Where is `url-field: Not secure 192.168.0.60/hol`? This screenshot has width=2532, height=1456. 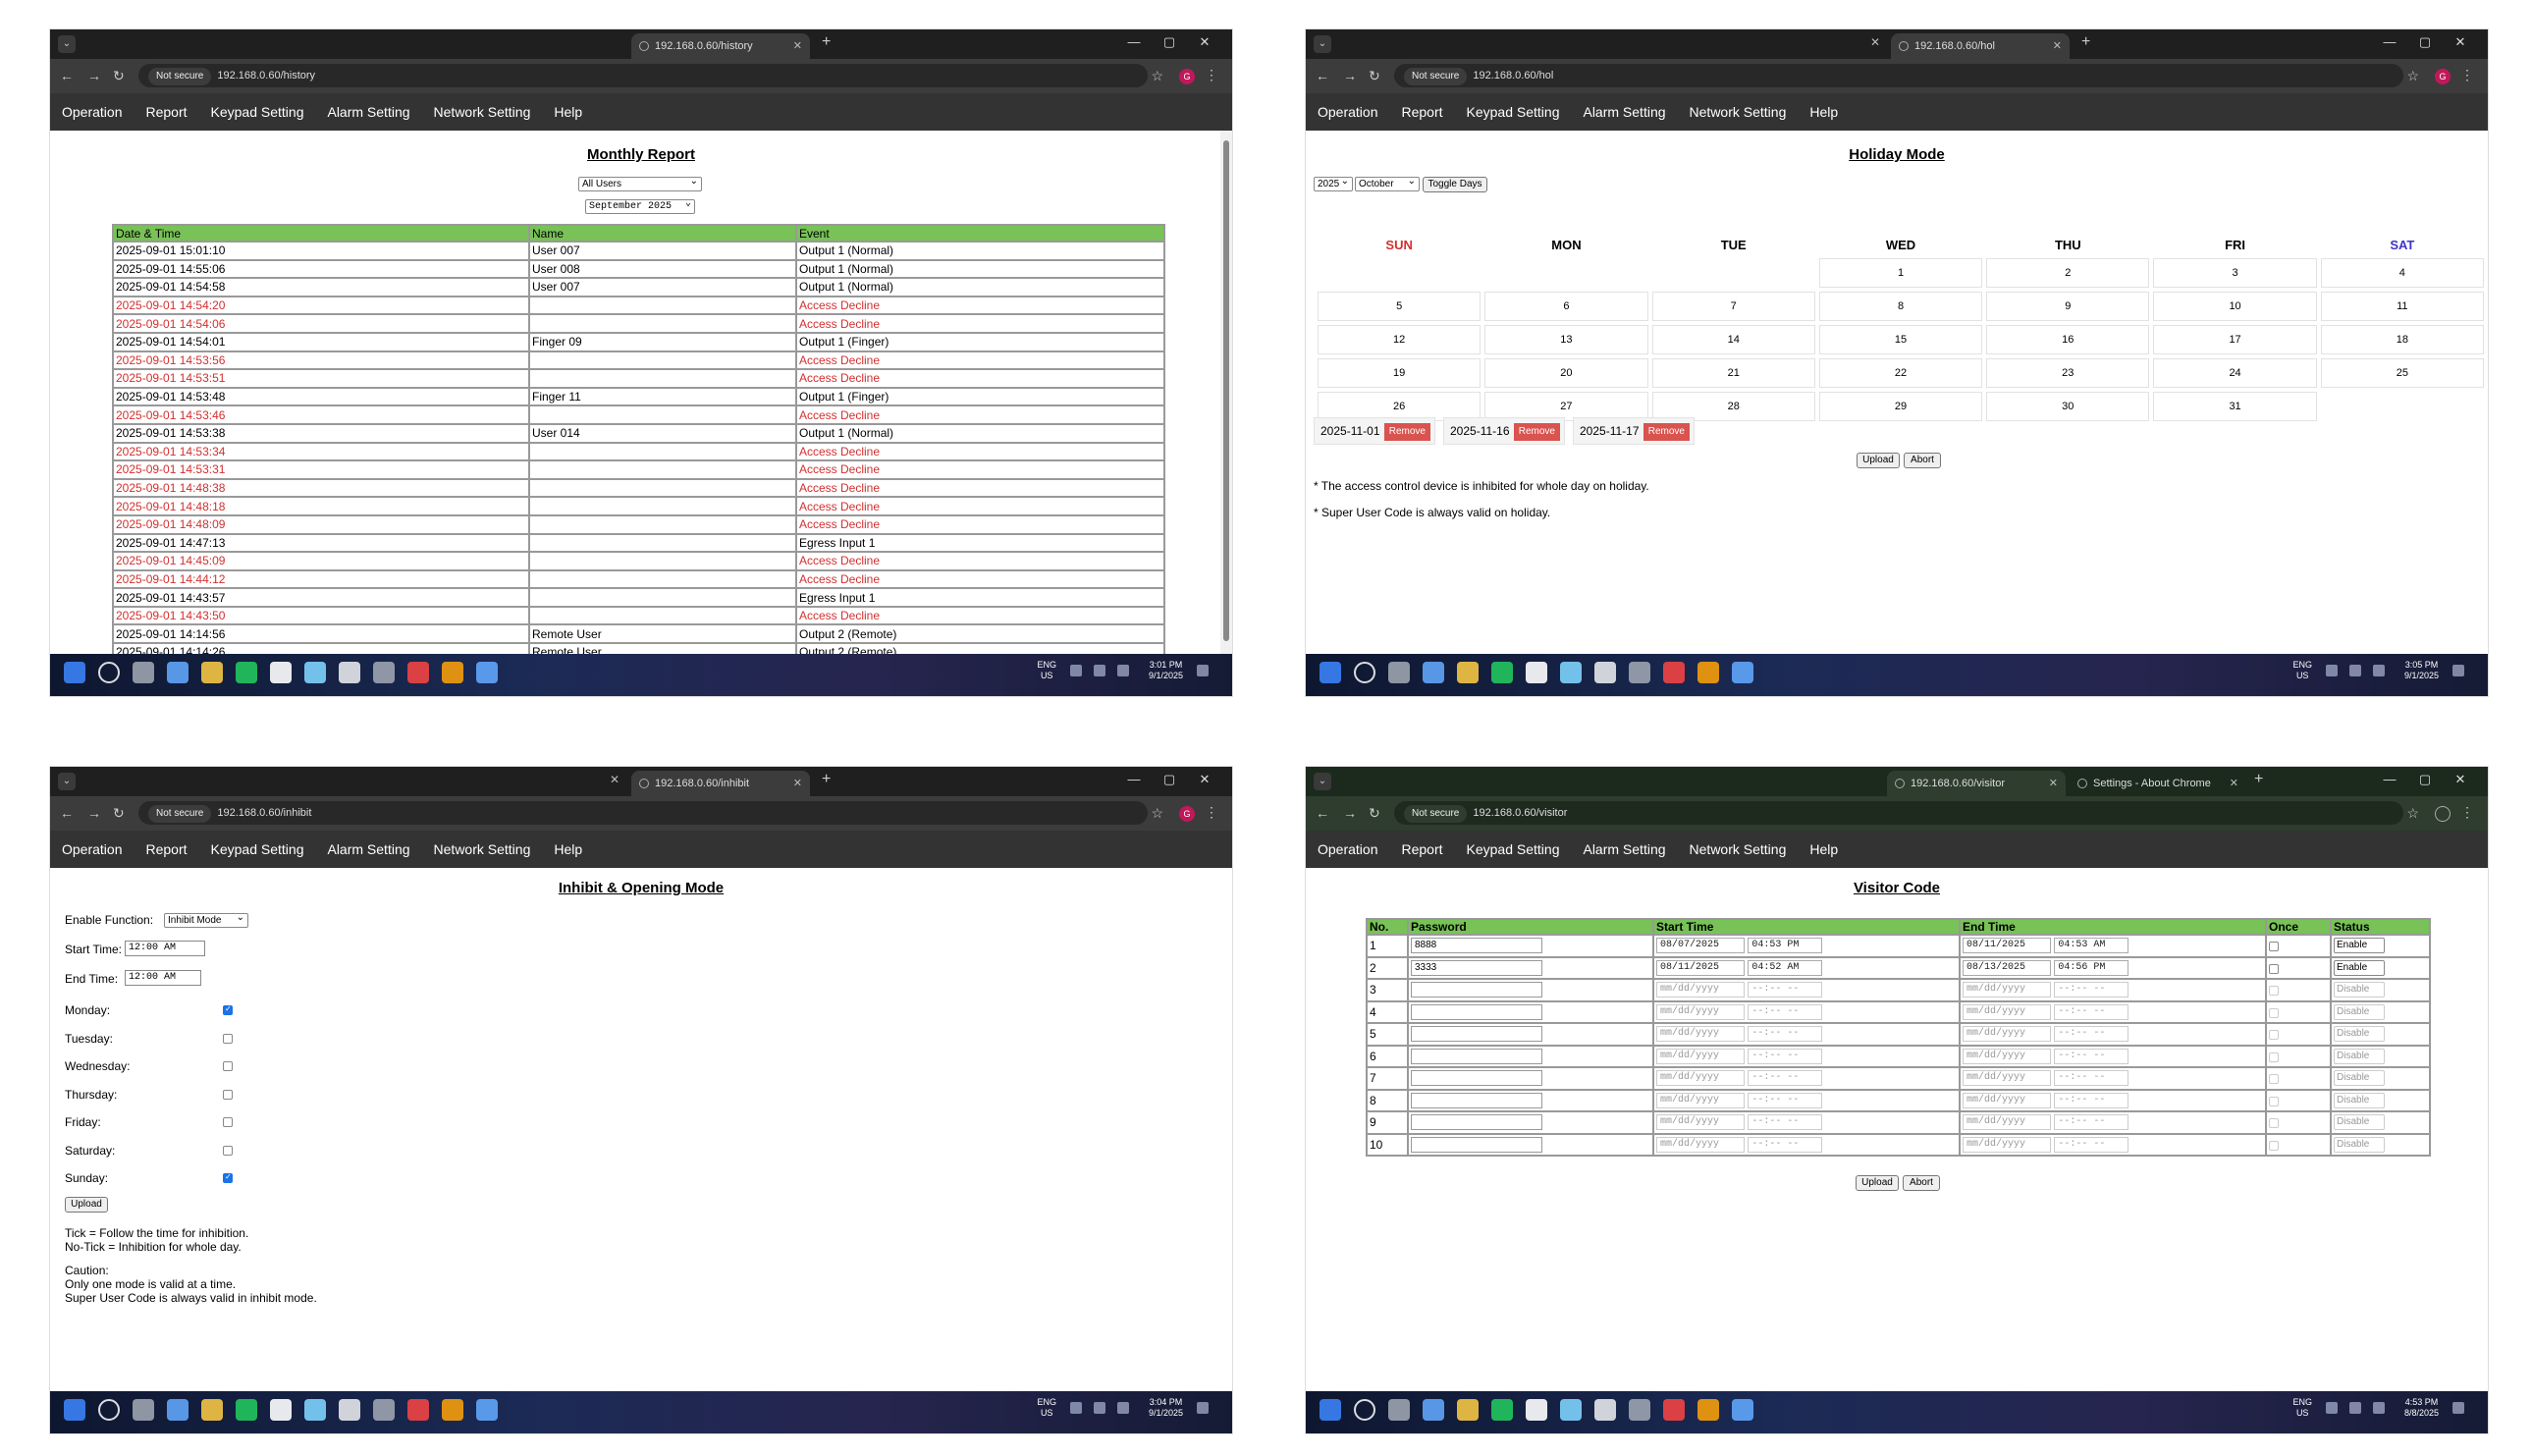
url-field: Not secure 192.168.0.60/hol is located at coordinates (1898, 75).